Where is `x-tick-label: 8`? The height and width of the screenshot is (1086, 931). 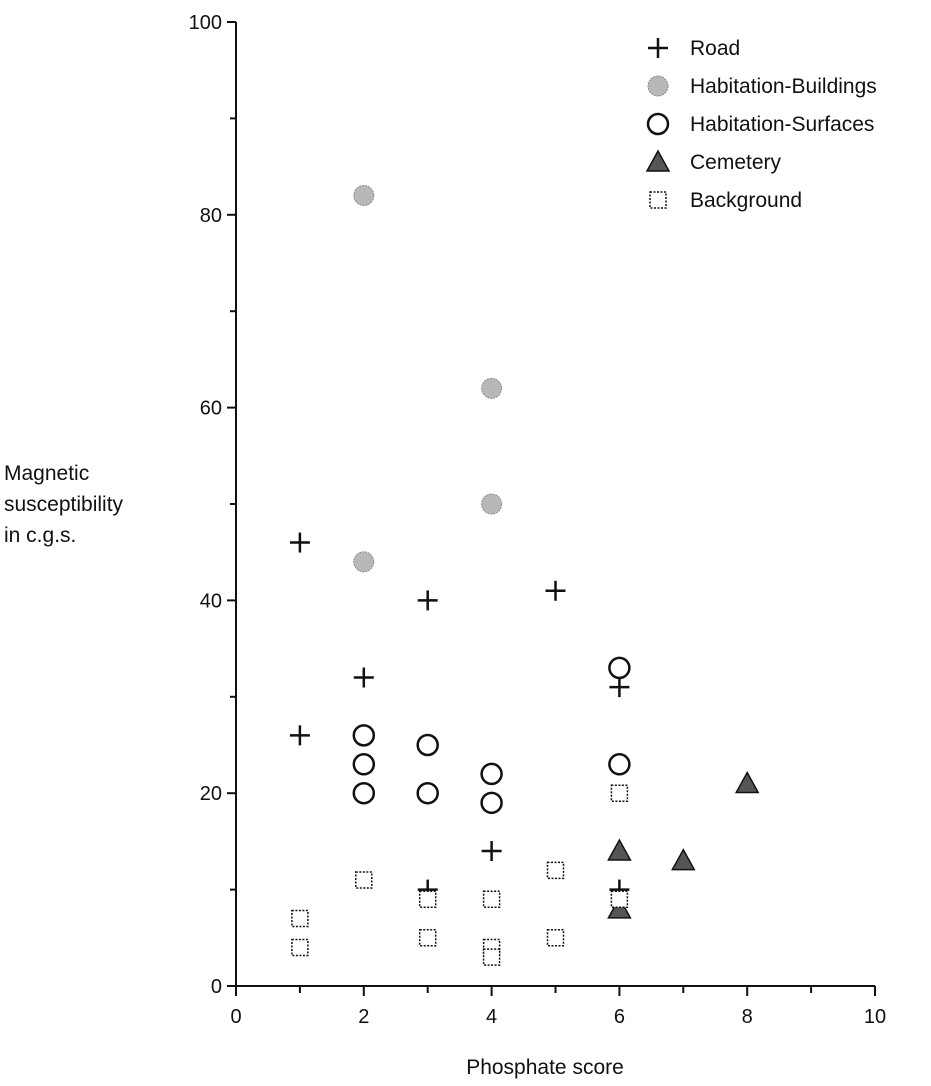 x-tick-label: 8 is located at coordinates (747, 1017).